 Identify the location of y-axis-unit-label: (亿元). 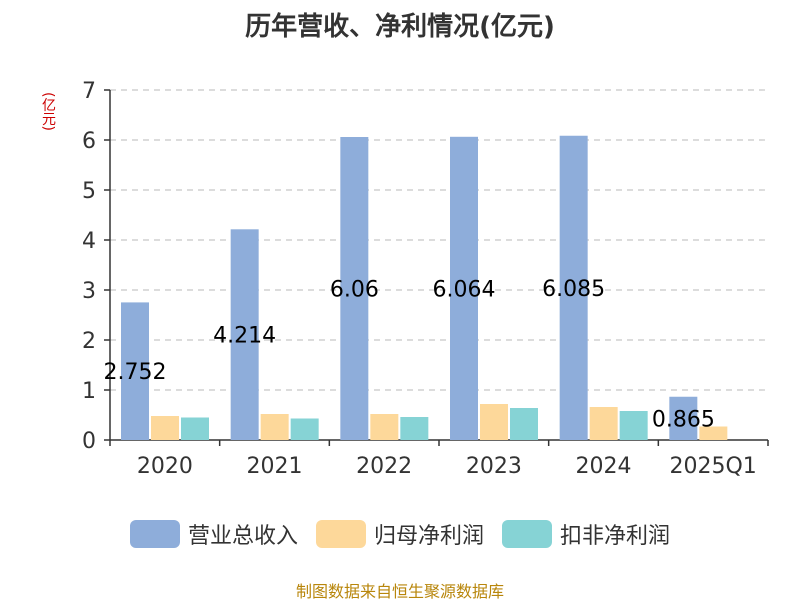
(48, 111).